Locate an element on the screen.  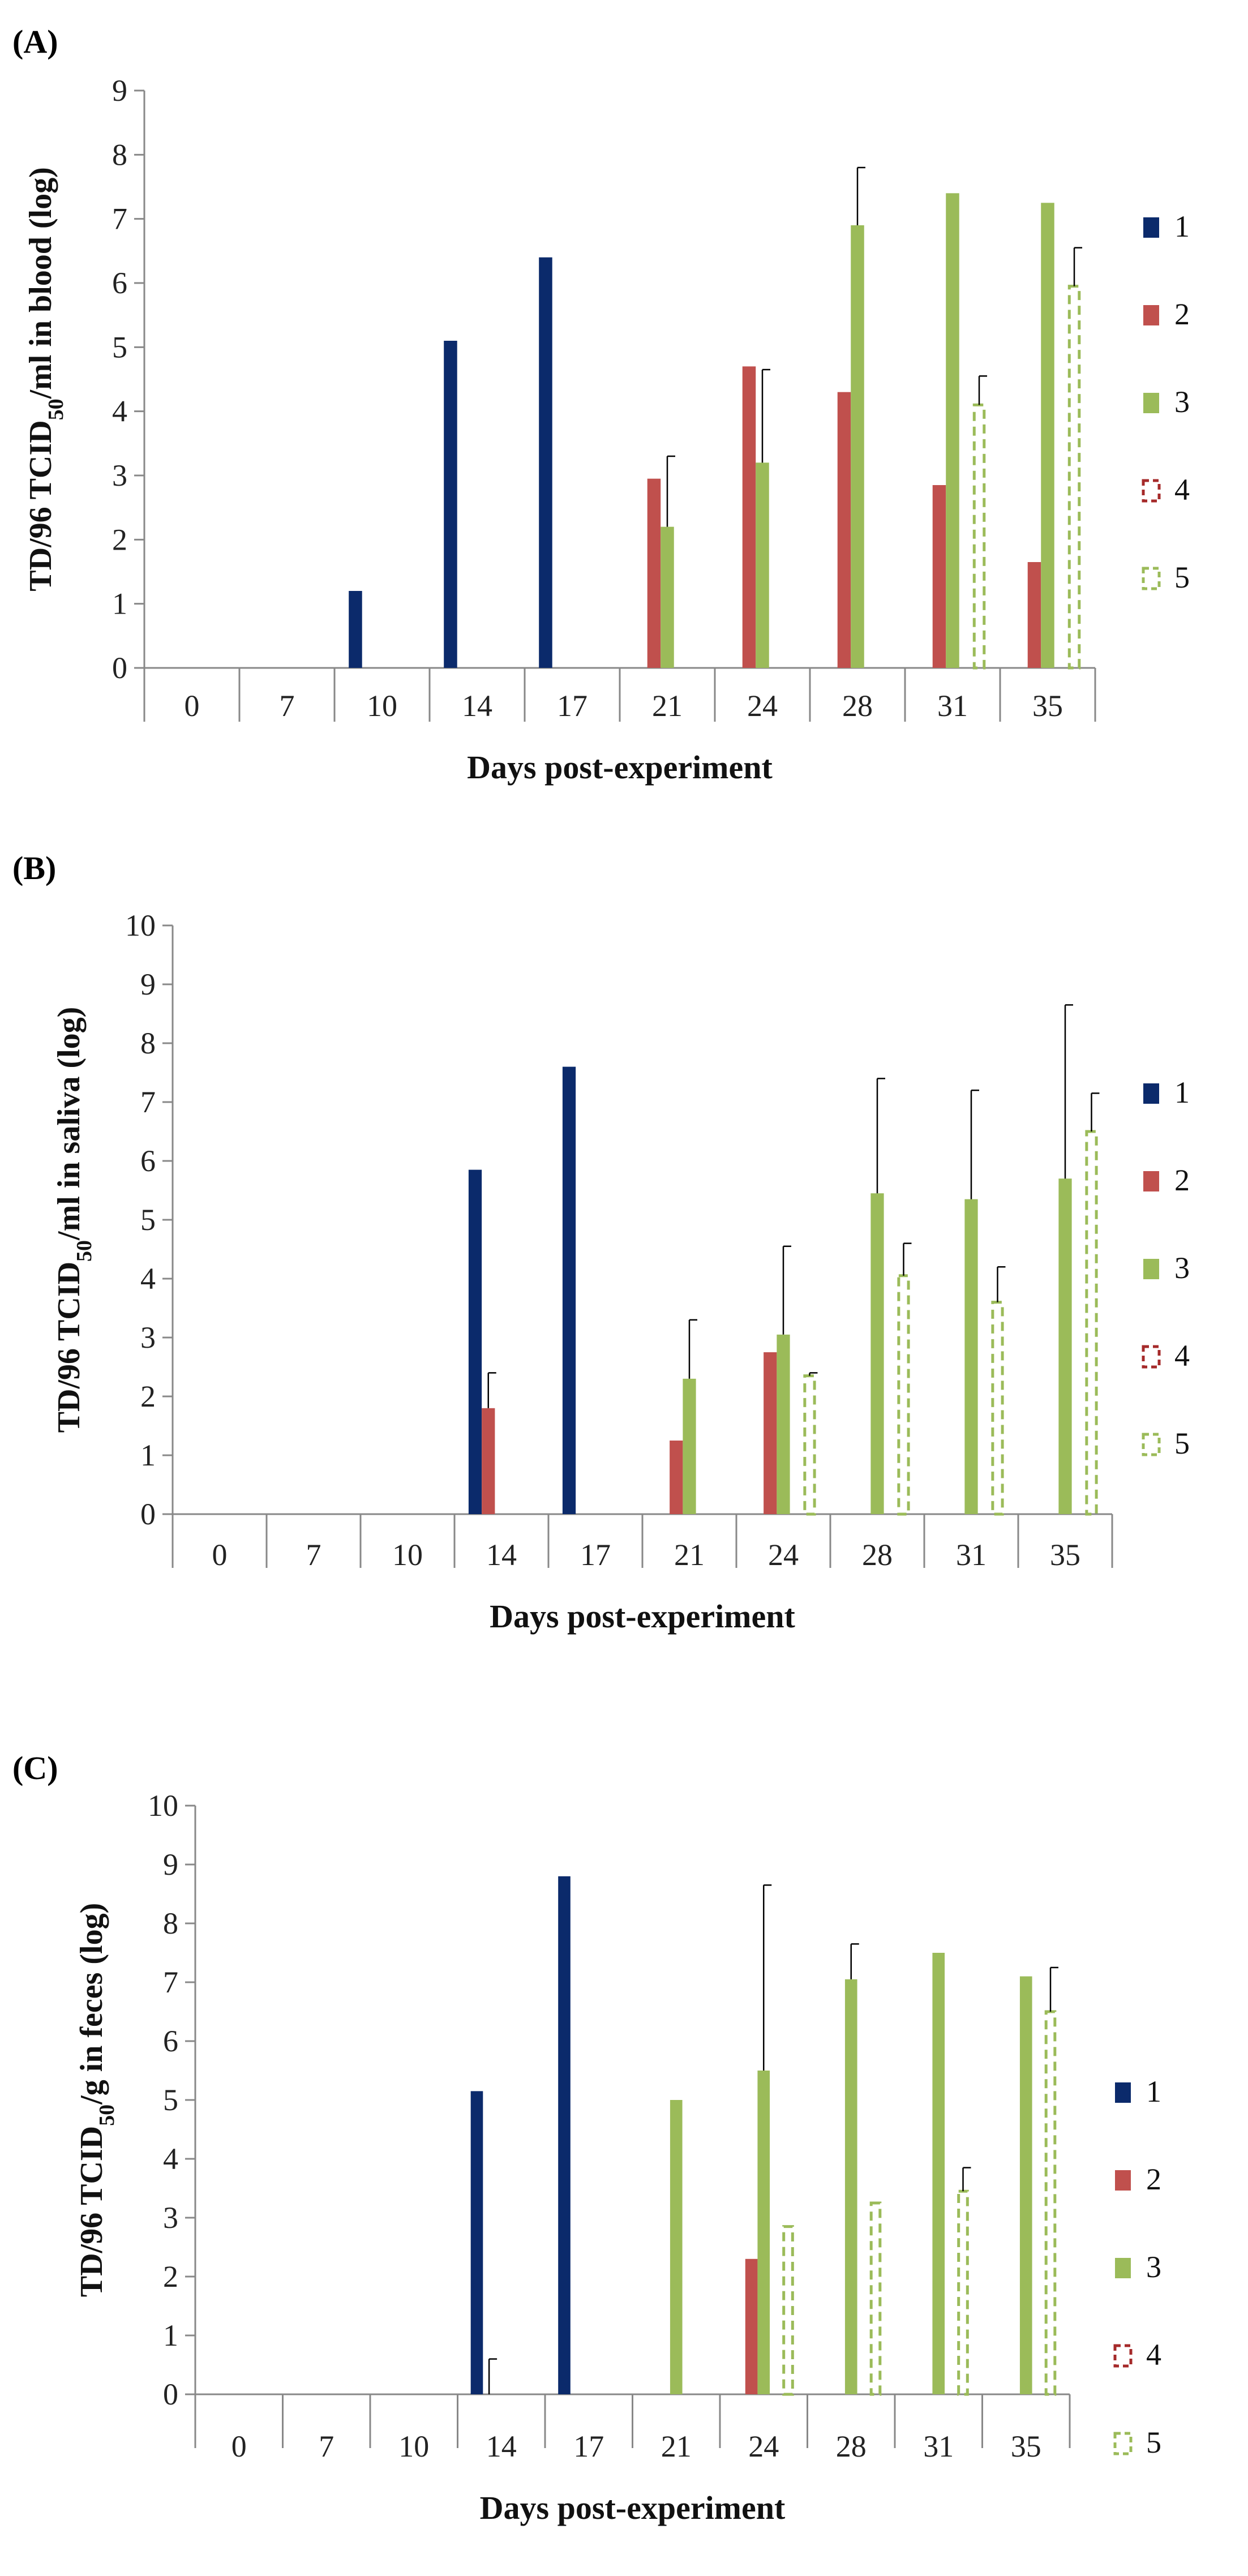
y-tick-label: 1 is located at coordinates (120, 604).